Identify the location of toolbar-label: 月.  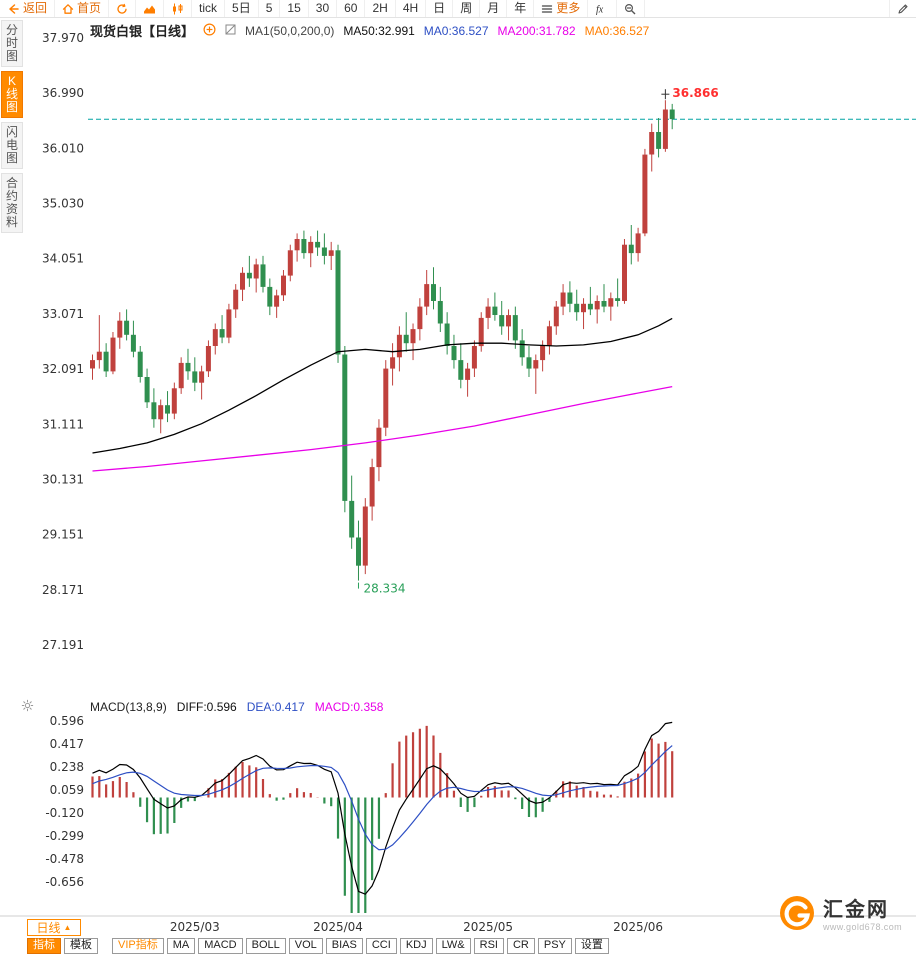
(493, 8).